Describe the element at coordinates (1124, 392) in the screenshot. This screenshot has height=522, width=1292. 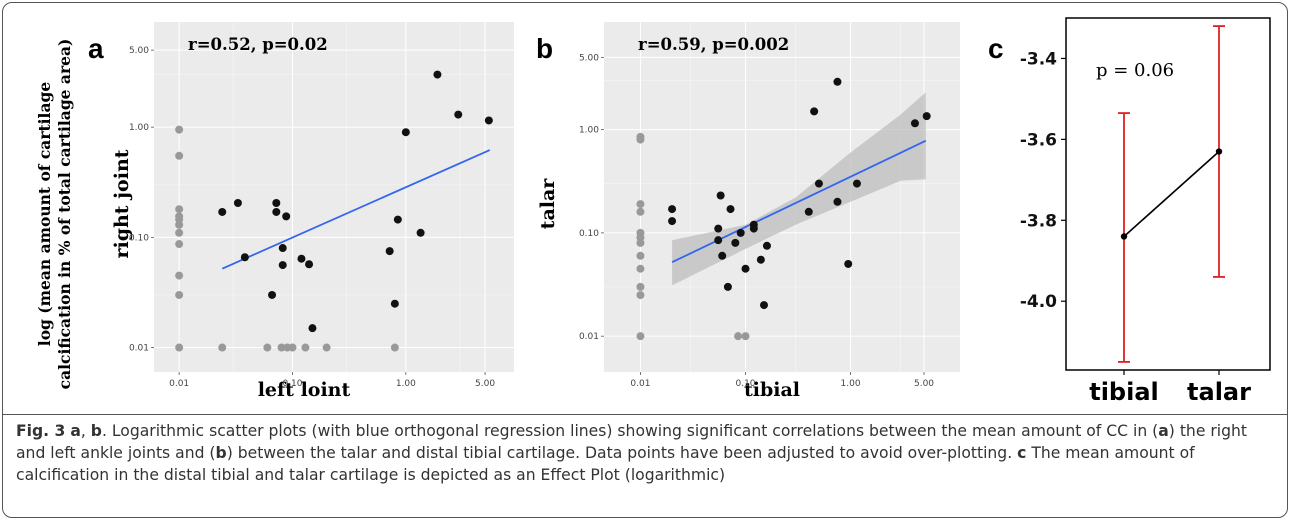
I see `category-label: tibial` at that location.